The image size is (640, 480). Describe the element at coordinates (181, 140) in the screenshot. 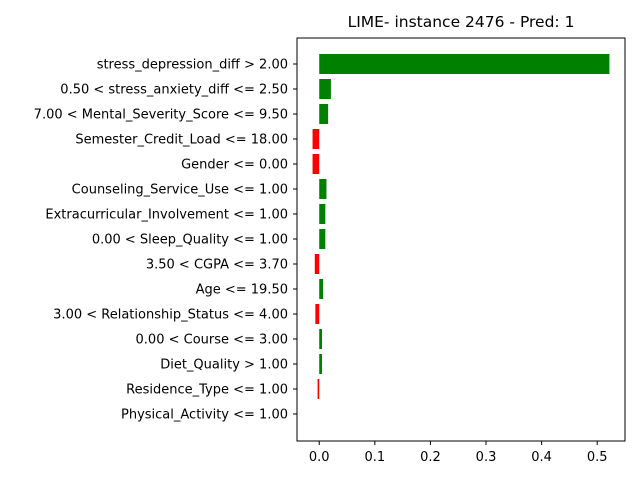

I see `y-tick-label-3: Semester_Credit_Load <= 18.00` at that location.